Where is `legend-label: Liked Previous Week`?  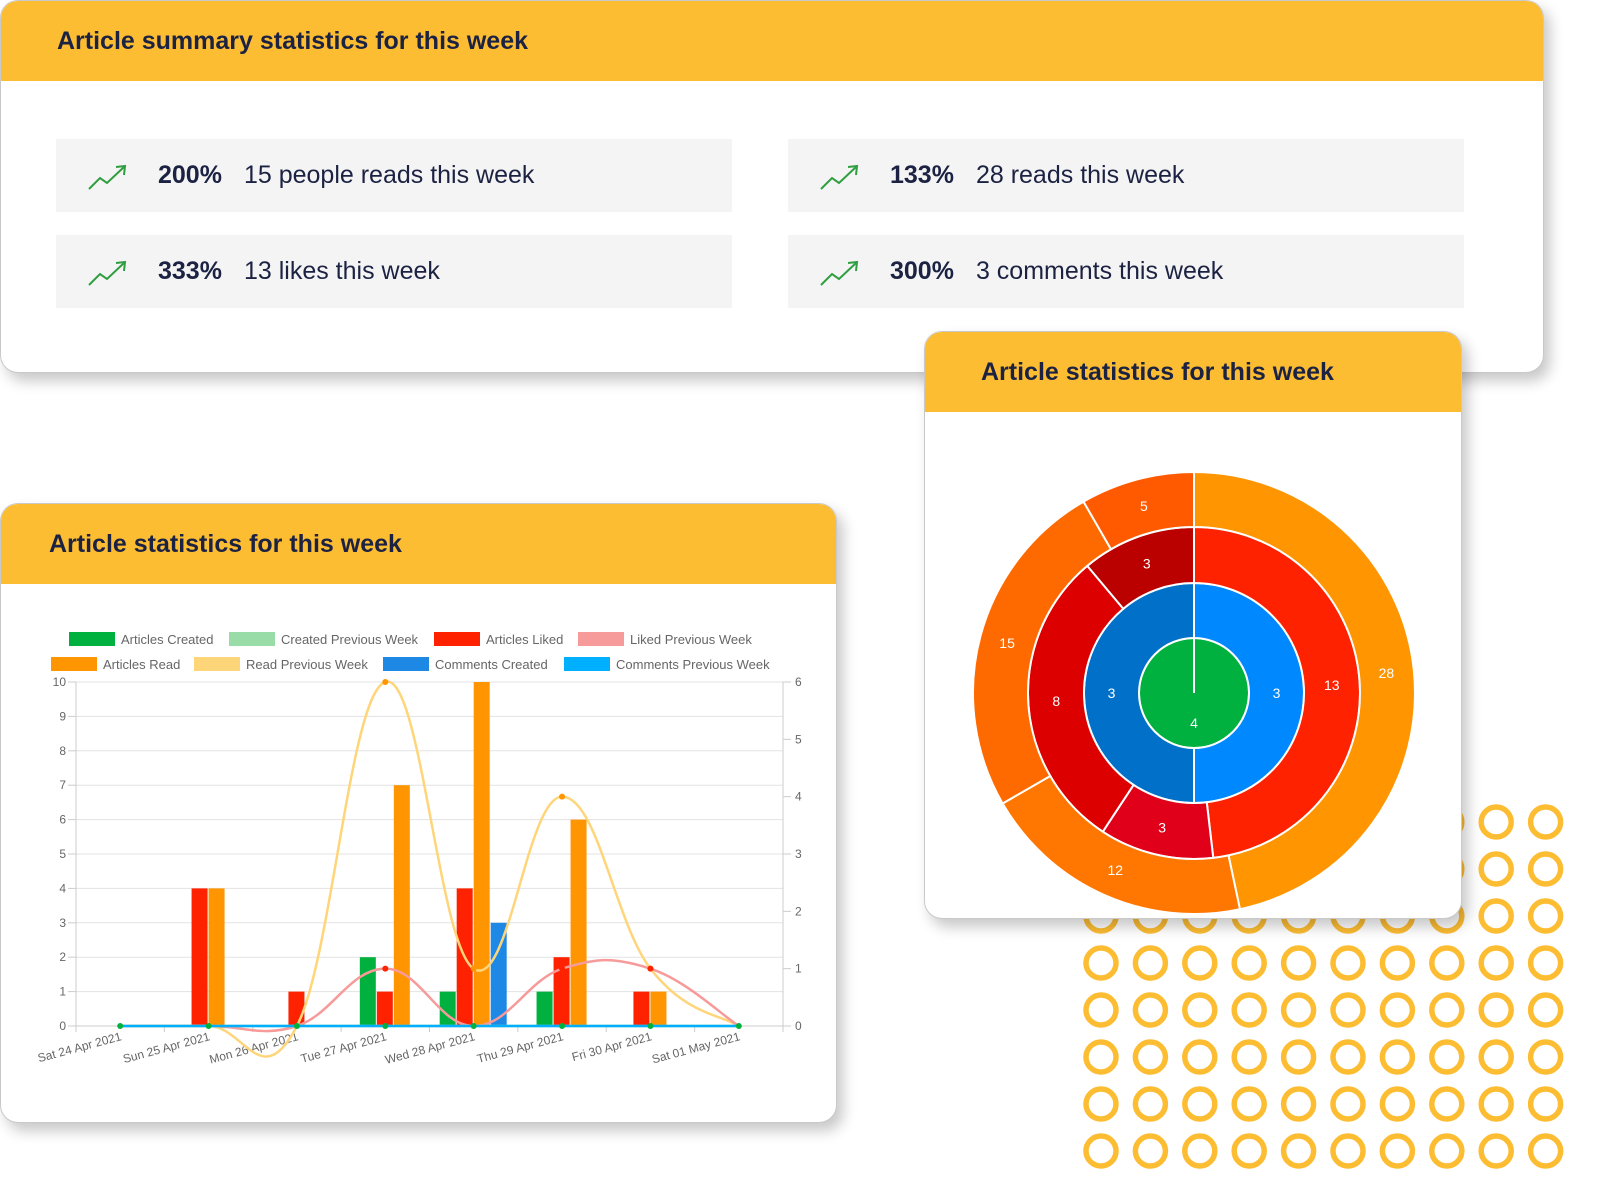 legend-label: Liked Previous Week is located at coordinates (691, 639).